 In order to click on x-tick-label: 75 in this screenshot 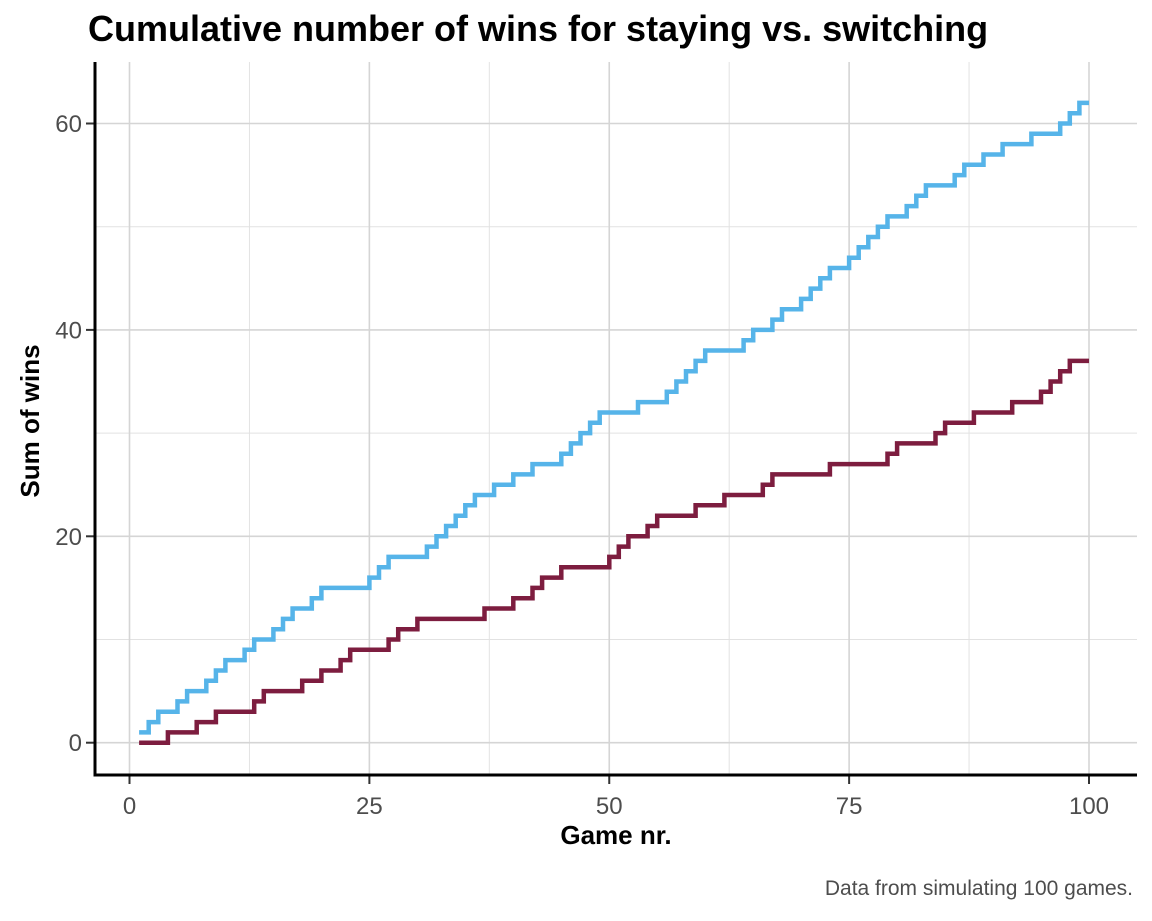, I will do `click(849, 806)`.